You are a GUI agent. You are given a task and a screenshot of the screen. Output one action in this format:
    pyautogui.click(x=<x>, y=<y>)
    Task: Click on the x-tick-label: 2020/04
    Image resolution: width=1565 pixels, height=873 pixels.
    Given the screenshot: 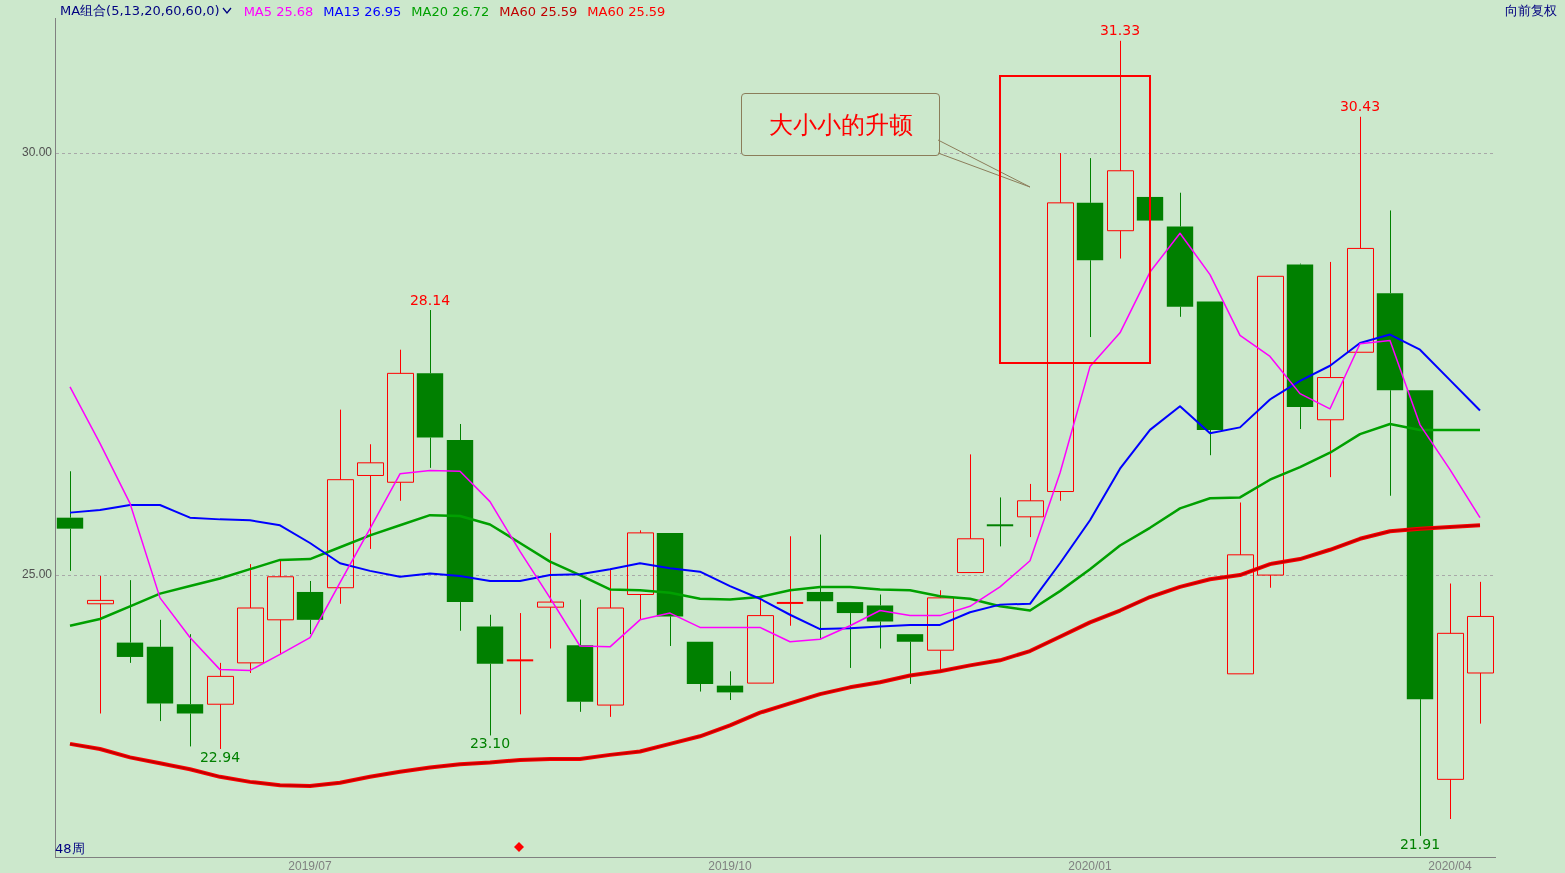 What is the action you would take?
    pyautogui.click(x=1450, y=865)
    